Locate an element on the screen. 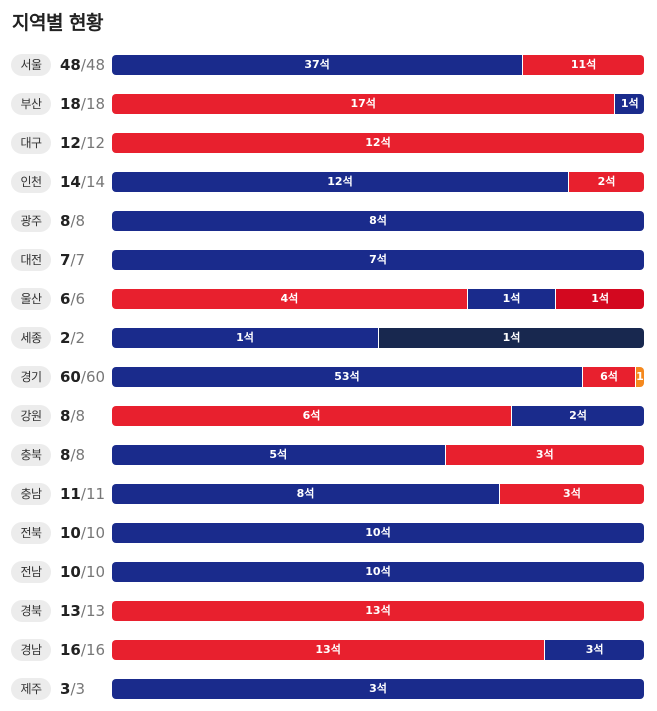 This screenshot has width=657, height=711. region-row: 경남 16/16 13석 3석 is located at coordinates (328, 650).